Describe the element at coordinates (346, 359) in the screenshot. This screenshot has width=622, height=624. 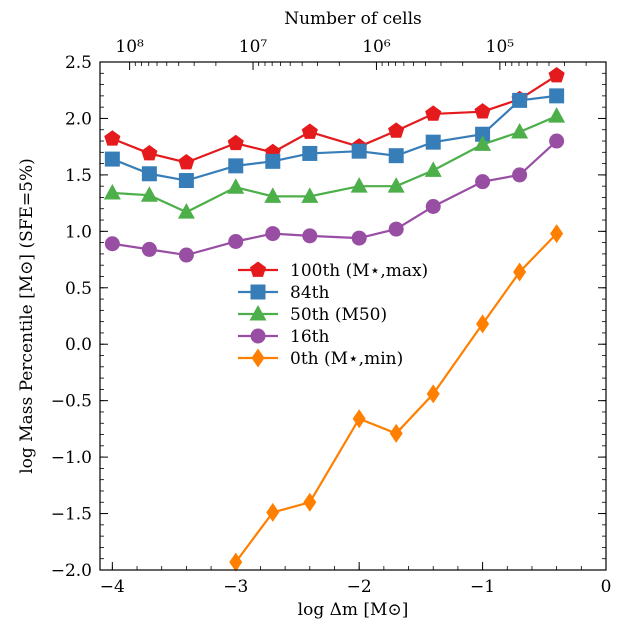
I see `legend-label: 0th (M⋆,min)` at that location.